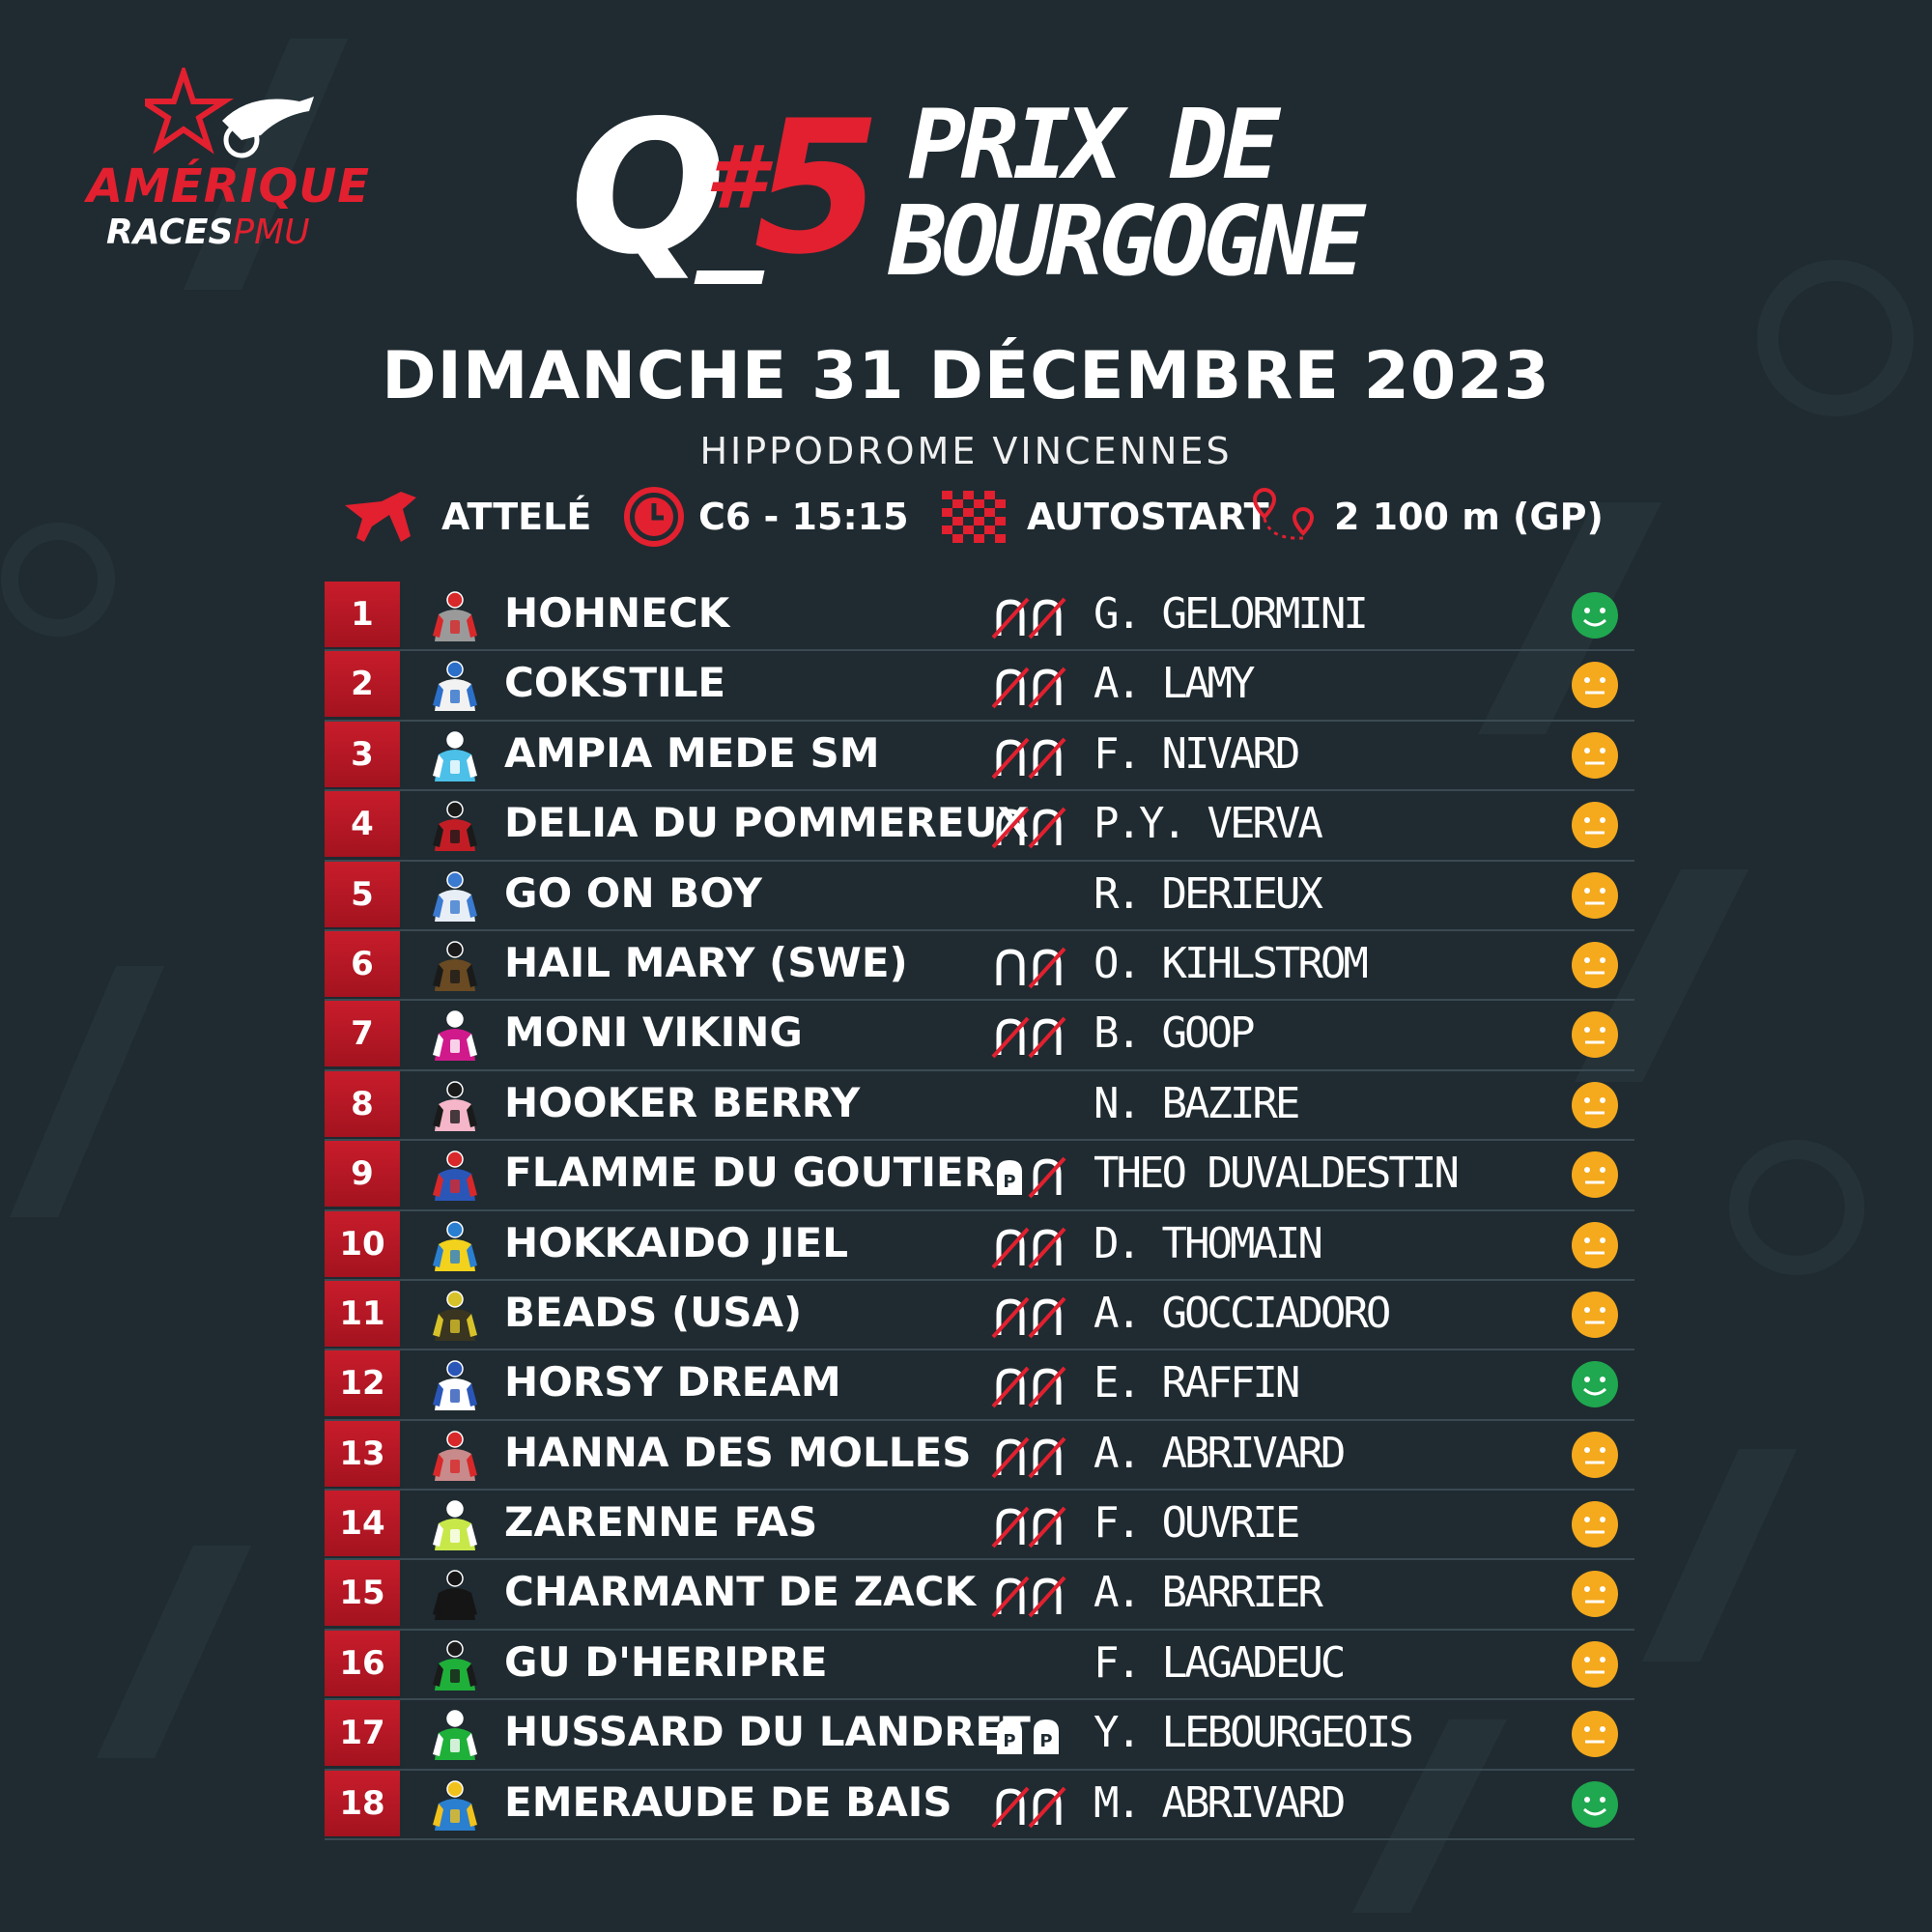  I want to click on horse-name: HANNA DES MOLLES, so click(738, 1452).